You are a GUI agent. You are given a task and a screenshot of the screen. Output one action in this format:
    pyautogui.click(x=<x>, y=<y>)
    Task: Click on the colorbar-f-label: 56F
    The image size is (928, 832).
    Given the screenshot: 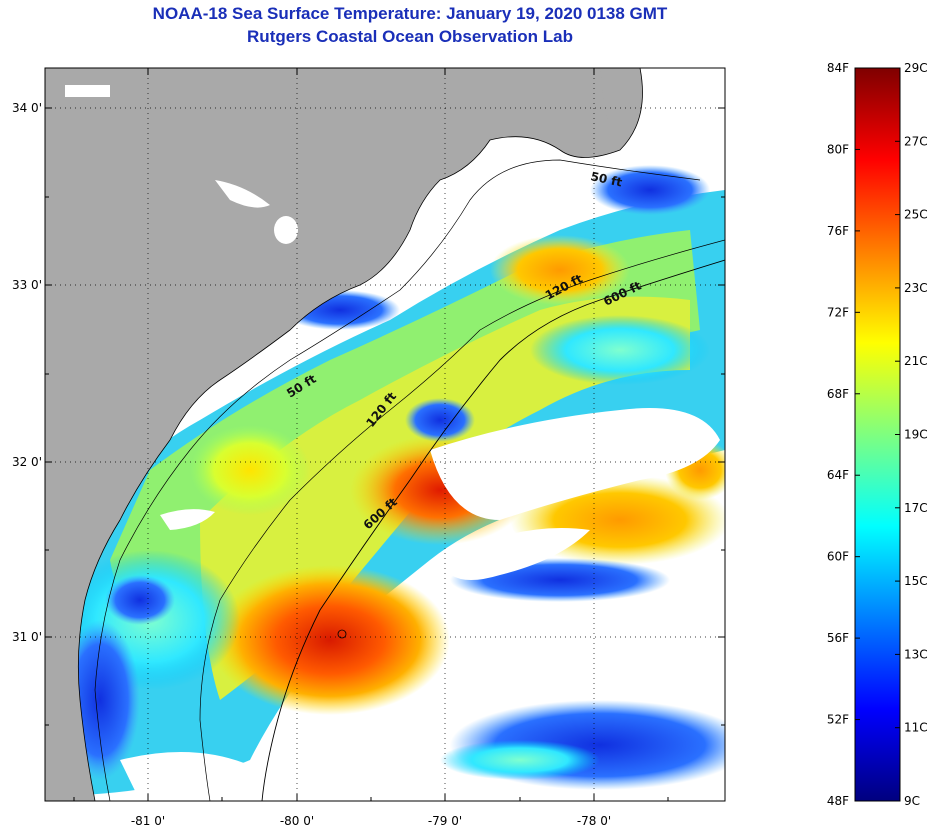 What is the action you would take?
    pyautogui.click(x=838, y=638)
    